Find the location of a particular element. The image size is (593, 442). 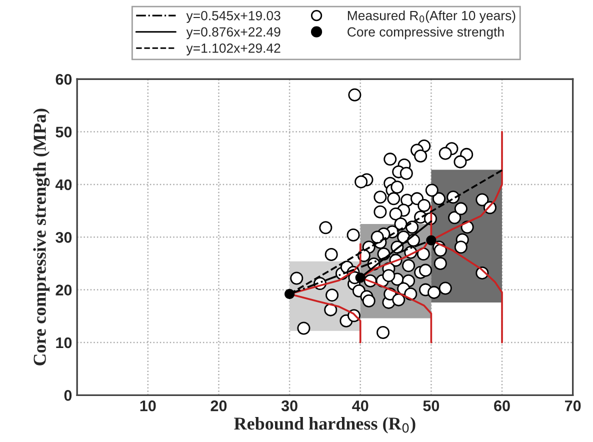

legend-label: y=0.876x+22.49 is located at coordinates (233, 33).